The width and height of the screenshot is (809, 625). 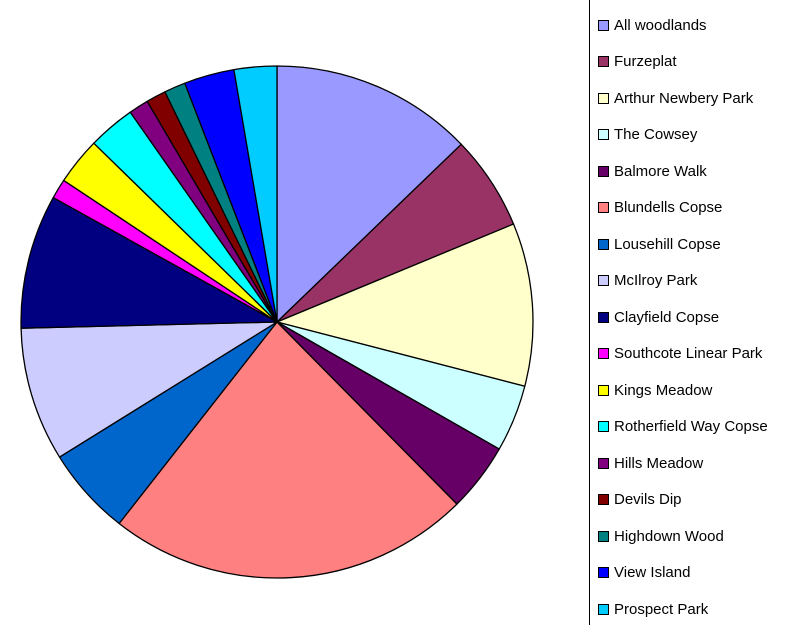 What do you see at coordinates (656, 280) in the screenshot?
I see `legend-label: McIlroy Park` at bounding box center [656, 280].